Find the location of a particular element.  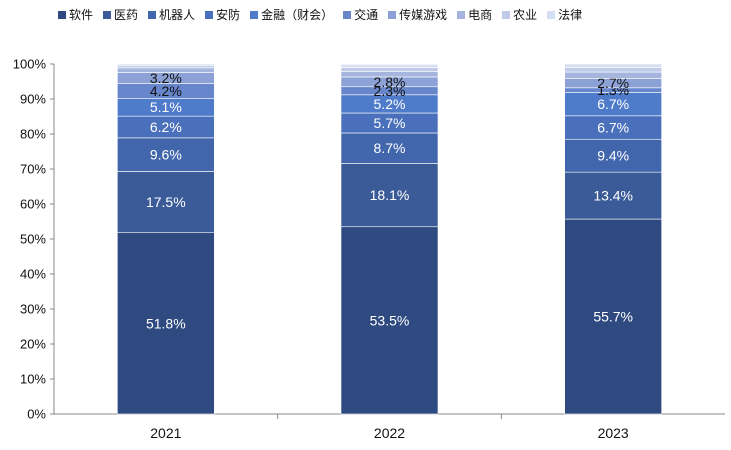

legend-label: 法律 is located at coordinates (570, 15).